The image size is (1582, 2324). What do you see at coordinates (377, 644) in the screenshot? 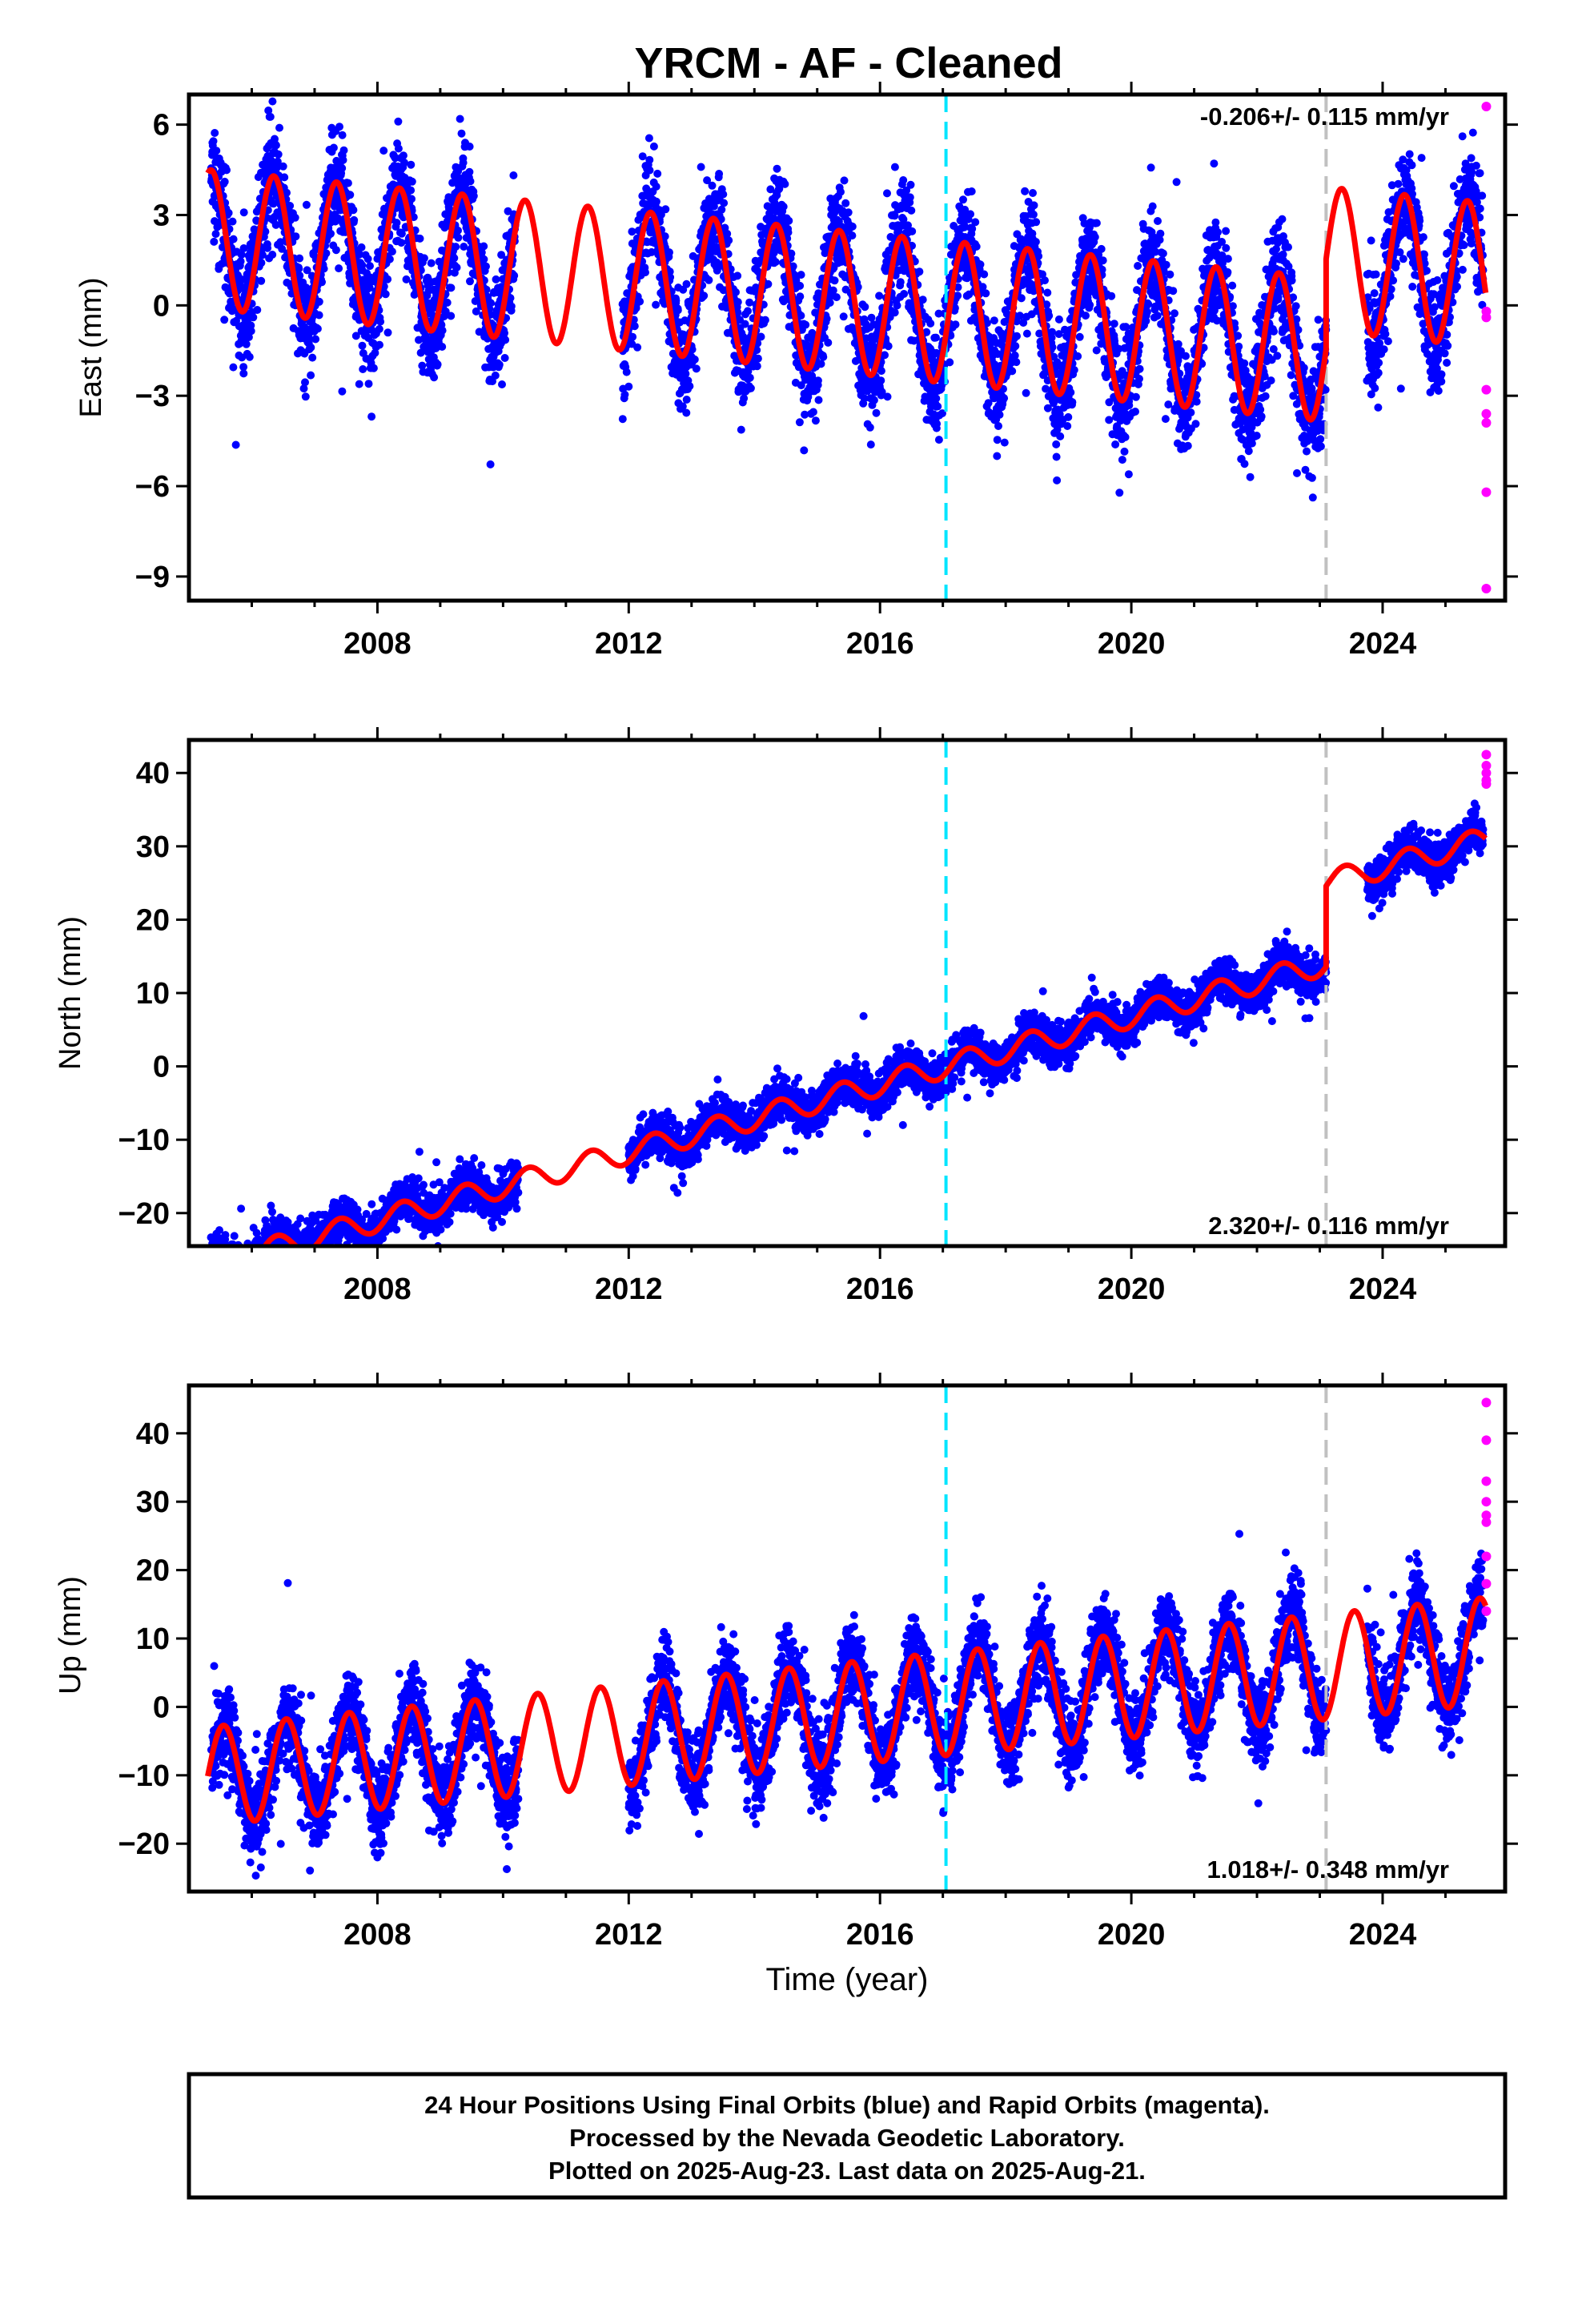
I see `east-x-tick-label: 2008` at bounding box center [377, 644].